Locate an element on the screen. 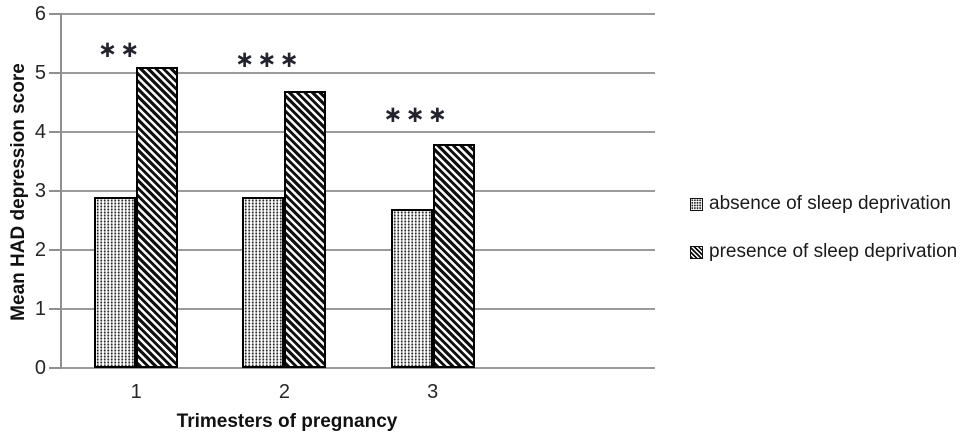  legend-item-presence: presence of sleep deprivation is located at coordinates (823, 252).